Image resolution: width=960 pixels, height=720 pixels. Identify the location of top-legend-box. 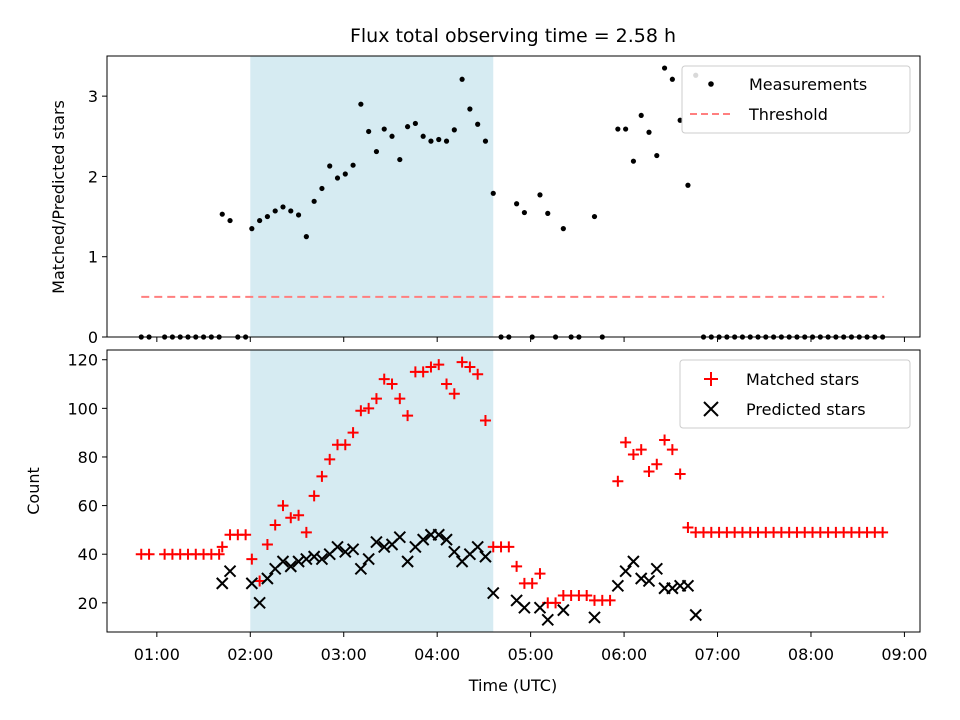
(796, 99).